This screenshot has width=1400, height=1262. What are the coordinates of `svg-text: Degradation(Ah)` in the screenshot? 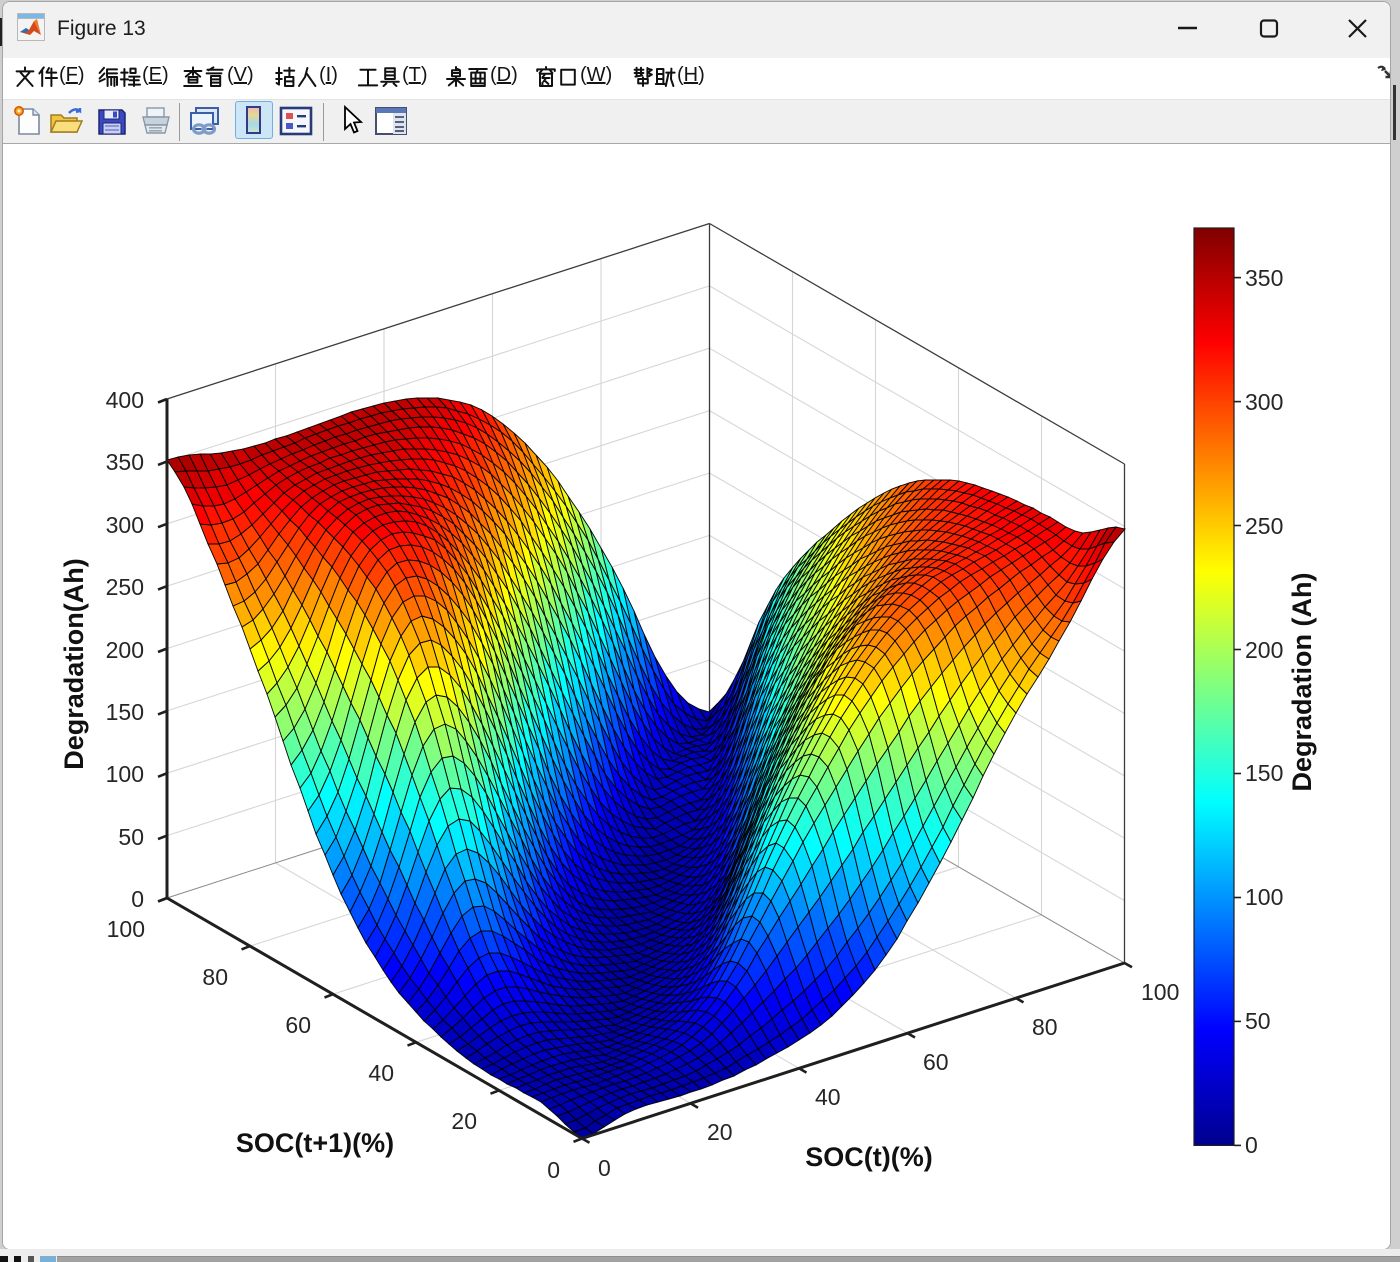 It's located at (74, 664).